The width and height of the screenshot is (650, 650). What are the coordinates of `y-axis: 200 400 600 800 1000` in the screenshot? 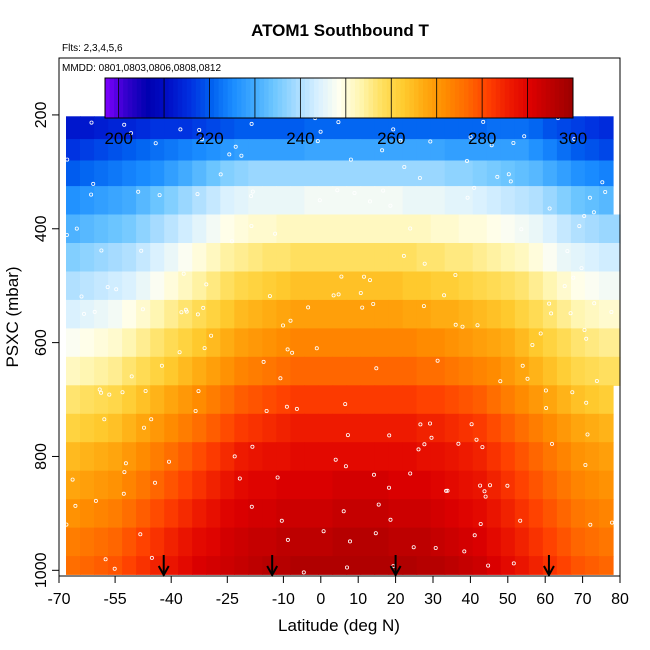 It's located at (46, 344).